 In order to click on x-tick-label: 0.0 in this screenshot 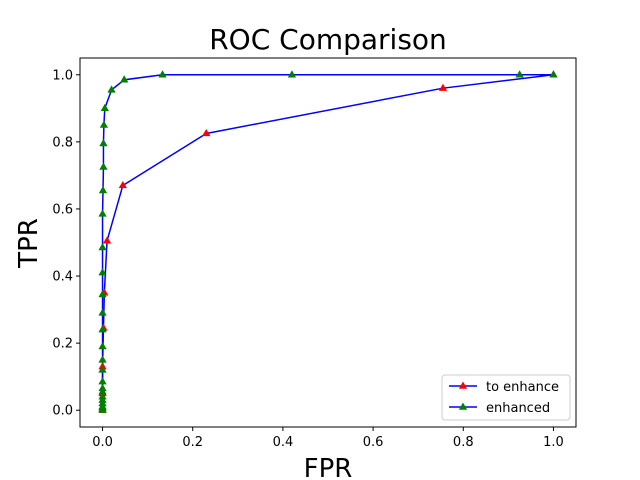, I will do `click(102, 442)`.